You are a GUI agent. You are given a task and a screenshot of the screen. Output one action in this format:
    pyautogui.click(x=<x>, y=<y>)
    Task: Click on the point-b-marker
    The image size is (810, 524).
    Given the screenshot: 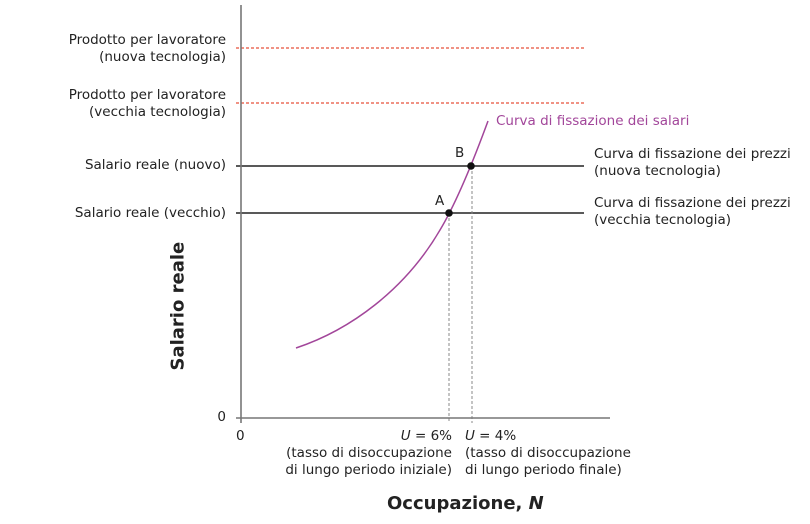 What is the action you would take?
    pyautogui.click(x=471, y=166)
    